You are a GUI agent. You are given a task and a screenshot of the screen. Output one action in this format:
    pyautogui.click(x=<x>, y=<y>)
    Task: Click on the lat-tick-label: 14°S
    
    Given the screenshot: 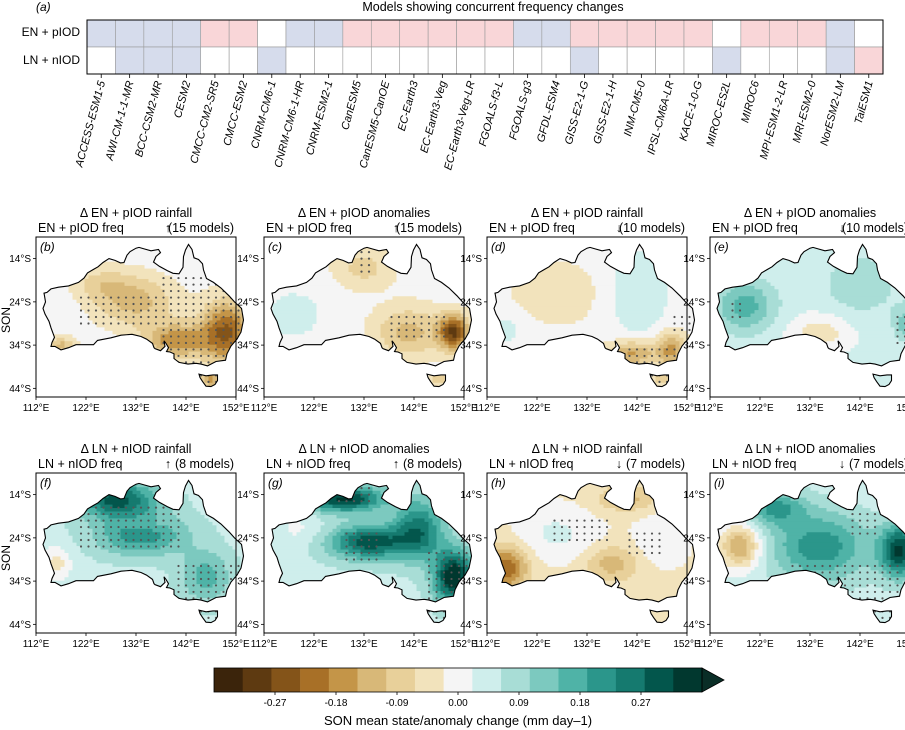 What is the action you would take?
    pyautogui.click(x=20, y=259)
    